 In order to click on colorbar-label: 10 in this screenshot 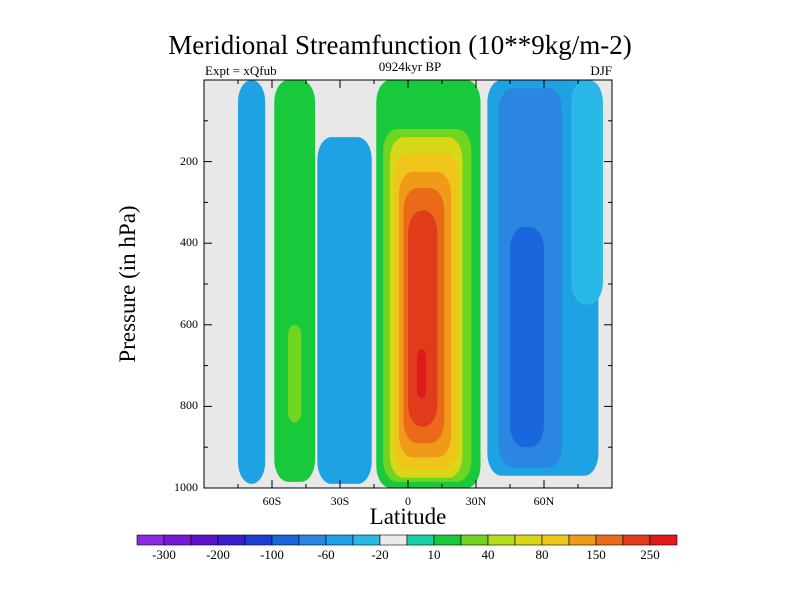, I will do `click(434, 554)`.